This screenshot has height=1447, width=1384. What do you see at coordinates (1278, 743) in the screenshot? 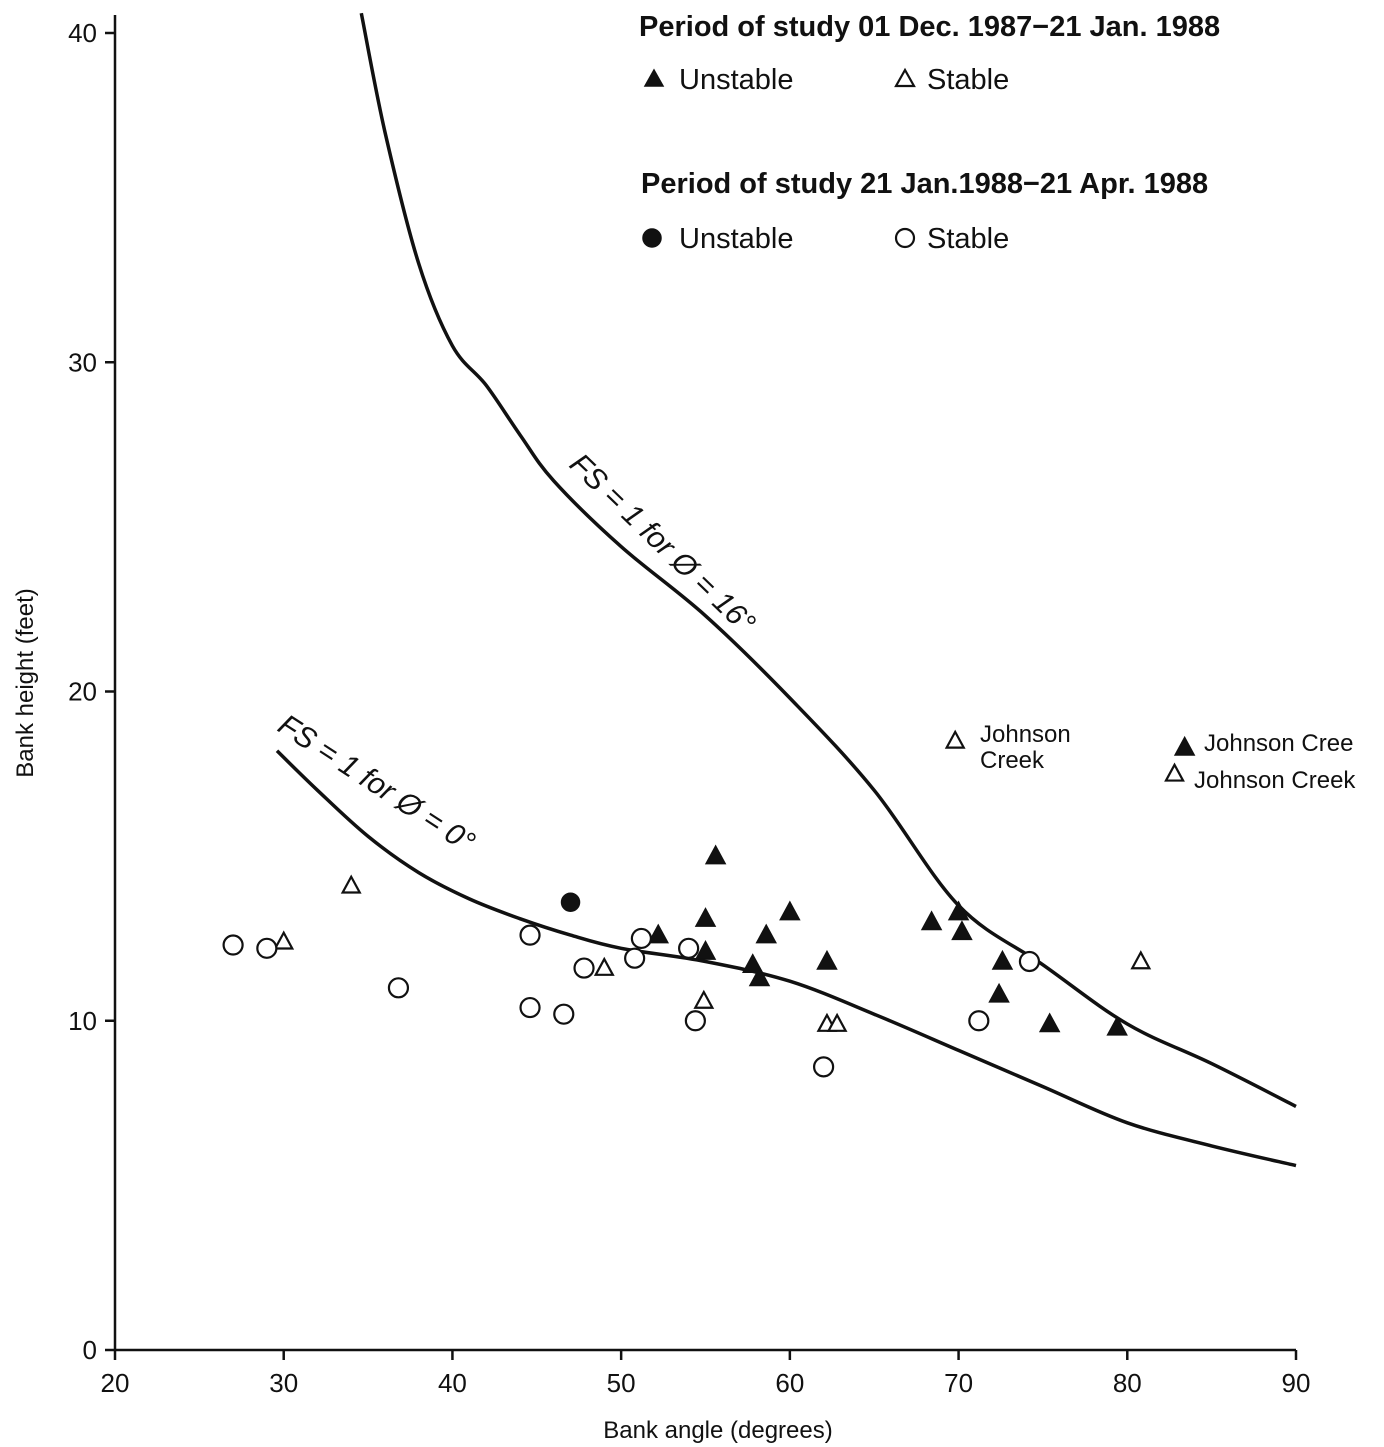
I see `annotation-johnson-creek-2: Johnson Cree` at bounding box center [1278, 743].